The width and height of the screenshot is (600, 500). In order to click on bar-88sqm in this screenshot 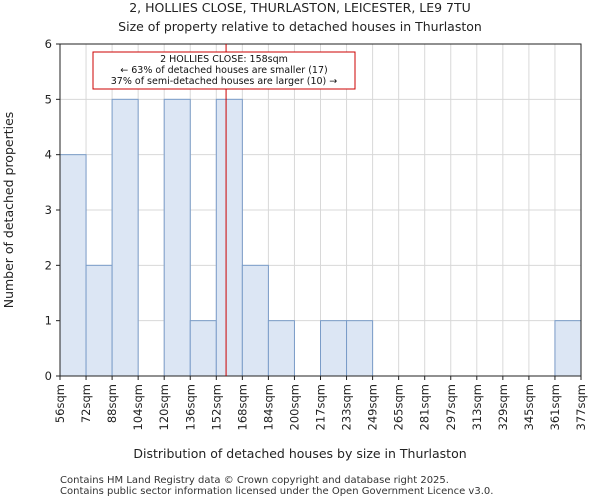, I will do `click(125, 237)`.